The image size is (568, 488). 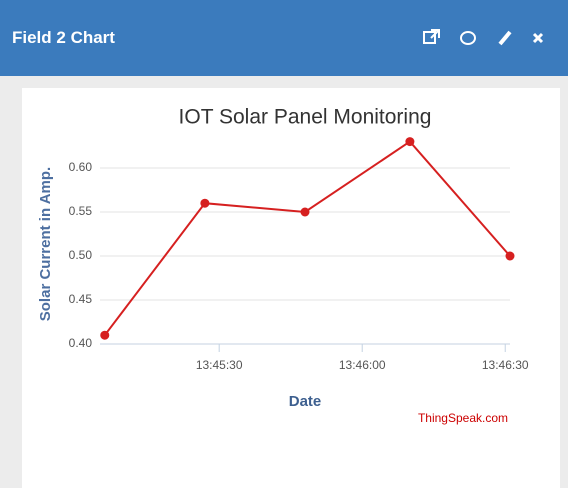 I want to click on x-tick-label: 13:45:30, so click(x=219, y=365).